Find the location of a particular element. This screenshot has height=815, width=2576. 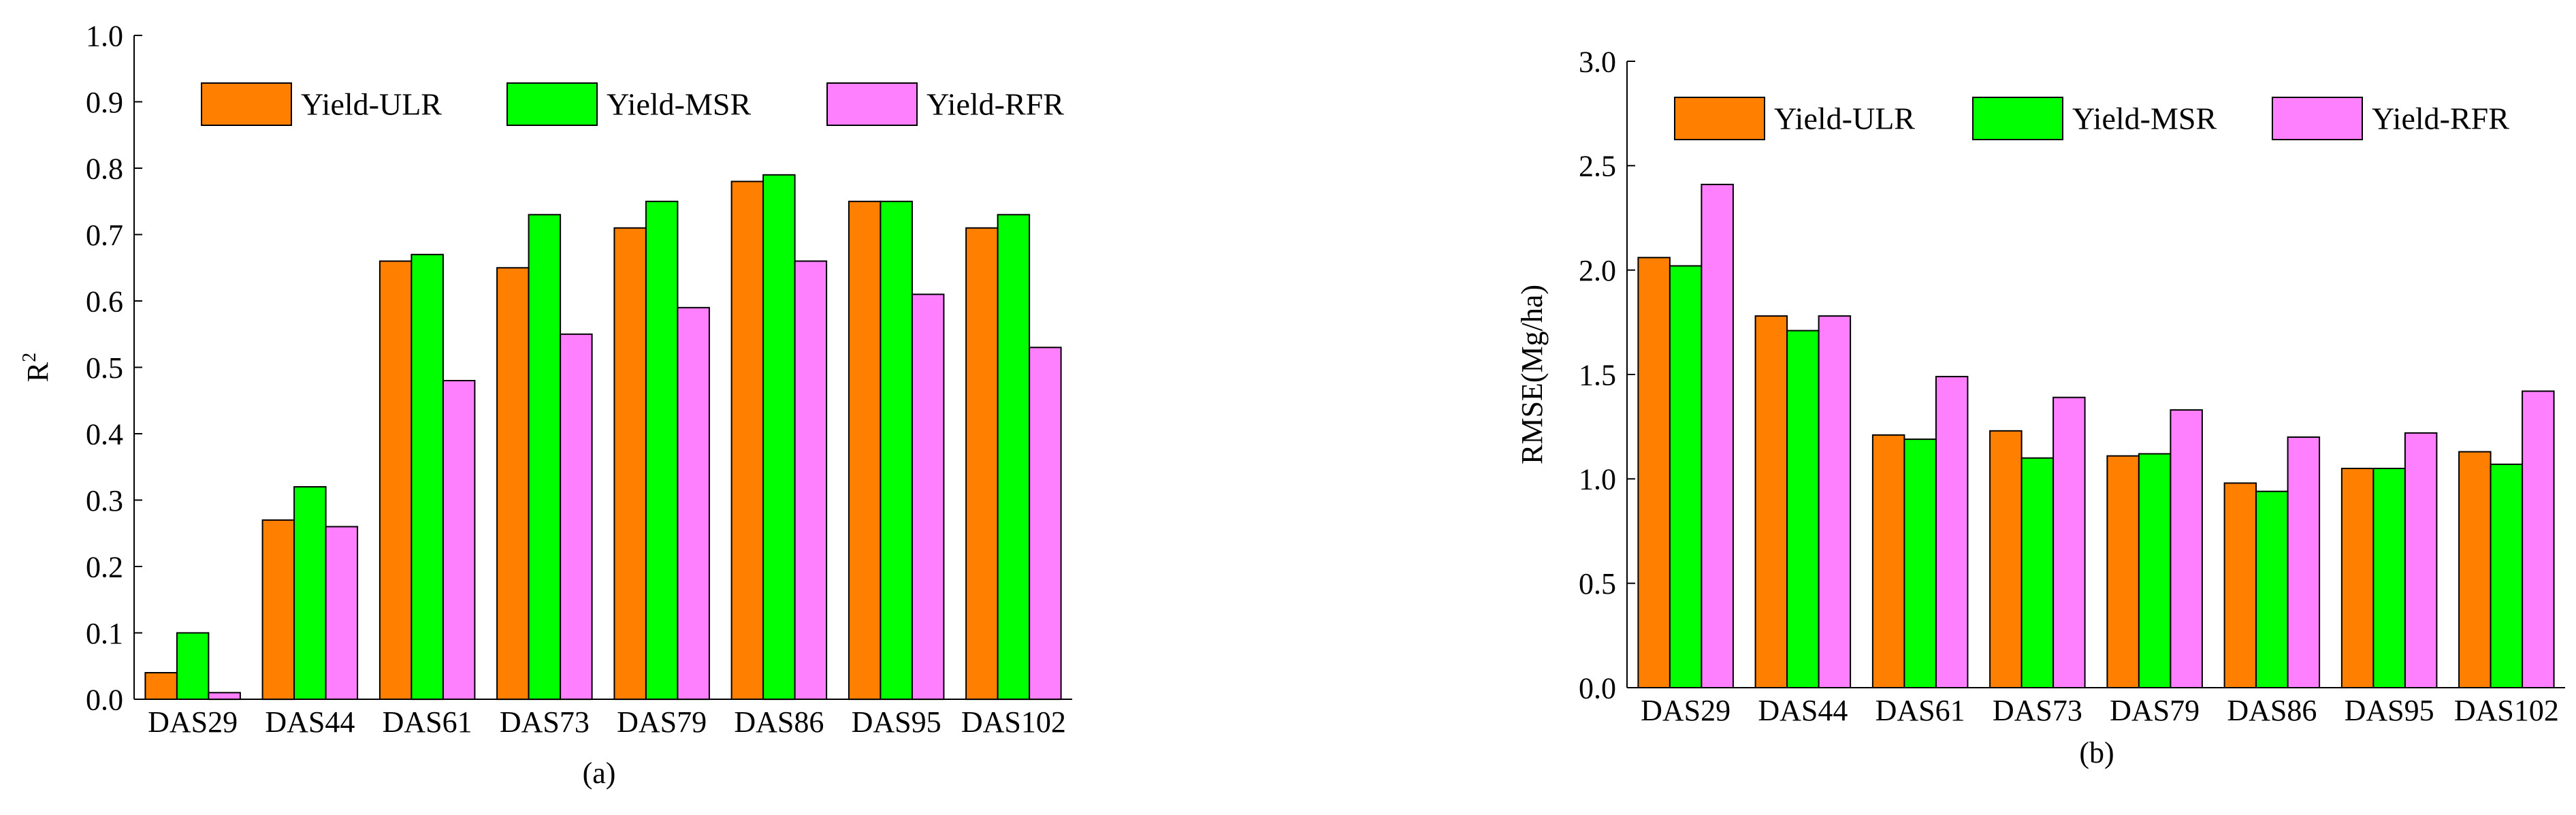

b-x-tick-label: DAS73 is located at coordinates (2037, 710).